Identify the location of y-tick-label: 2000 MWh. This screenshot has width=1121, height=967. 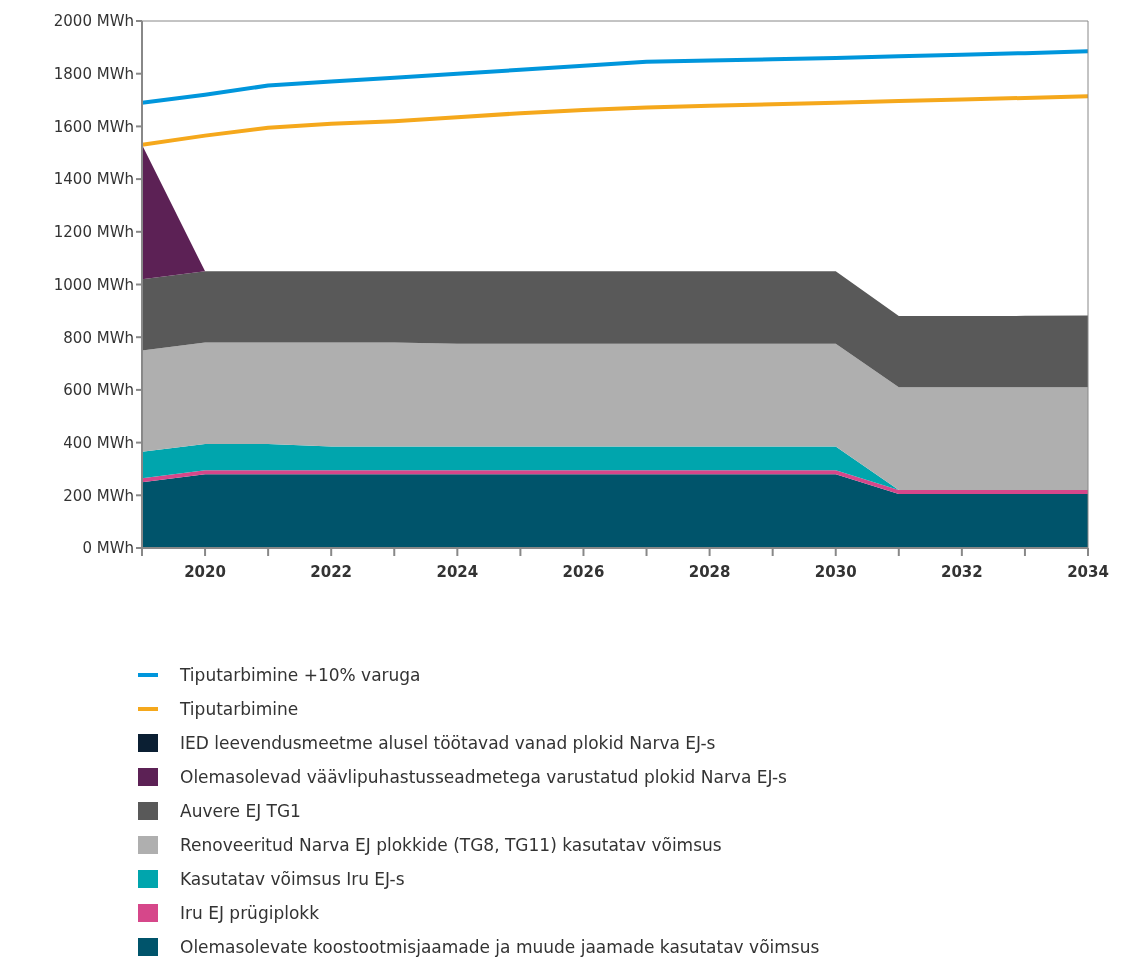
(93, 21).